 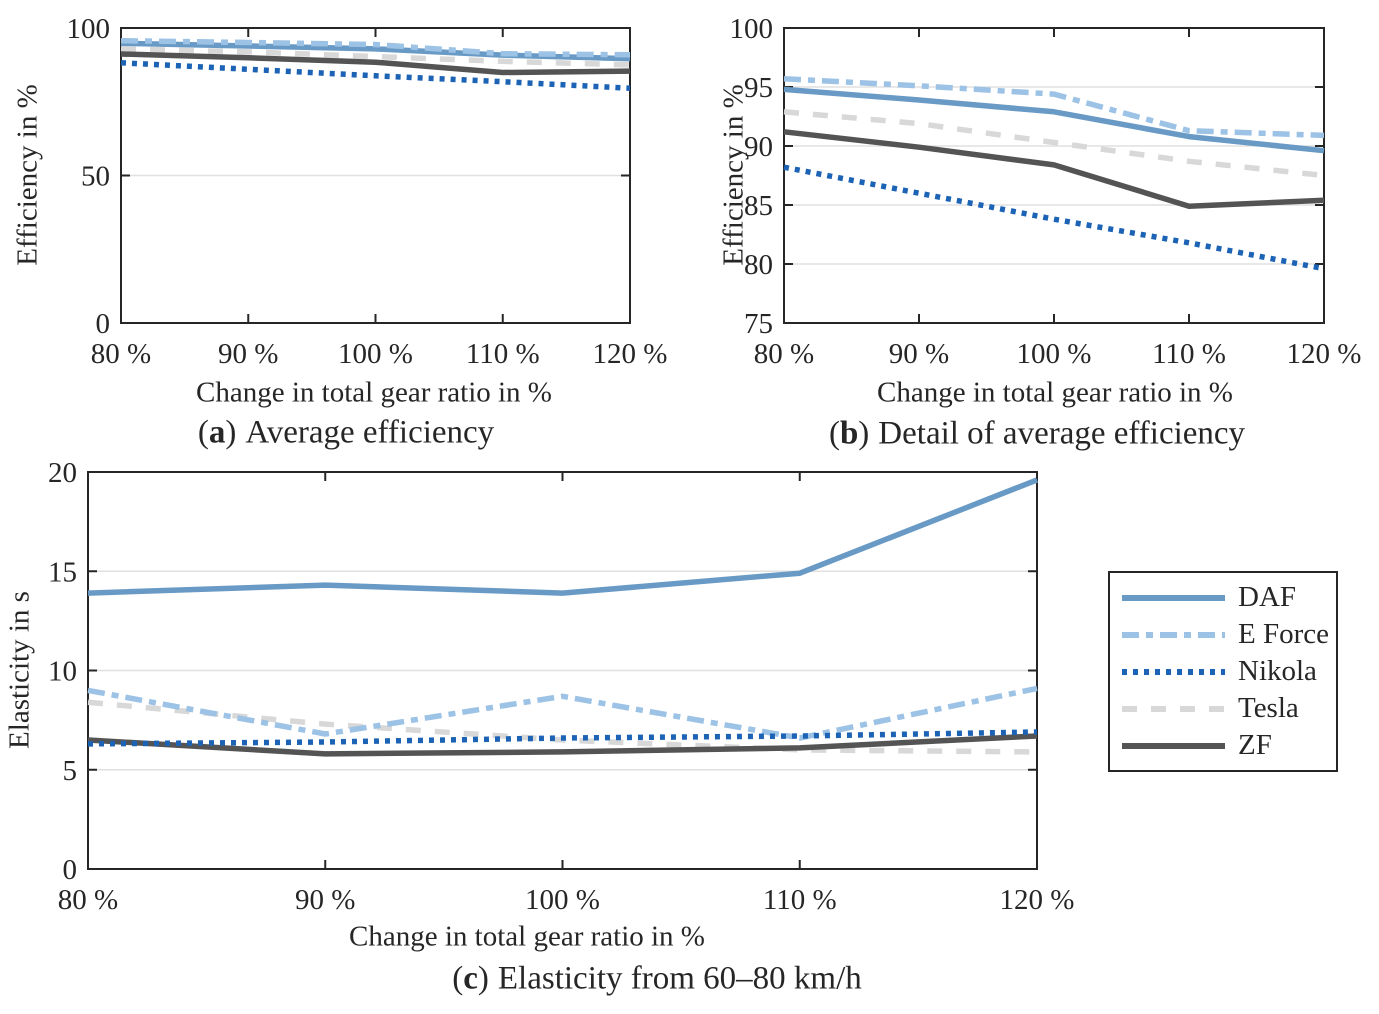 What do you see at coordinates (62, 473) in the screenshot?
I see `y-tick-label: 20` at bounding box center [62, 473].